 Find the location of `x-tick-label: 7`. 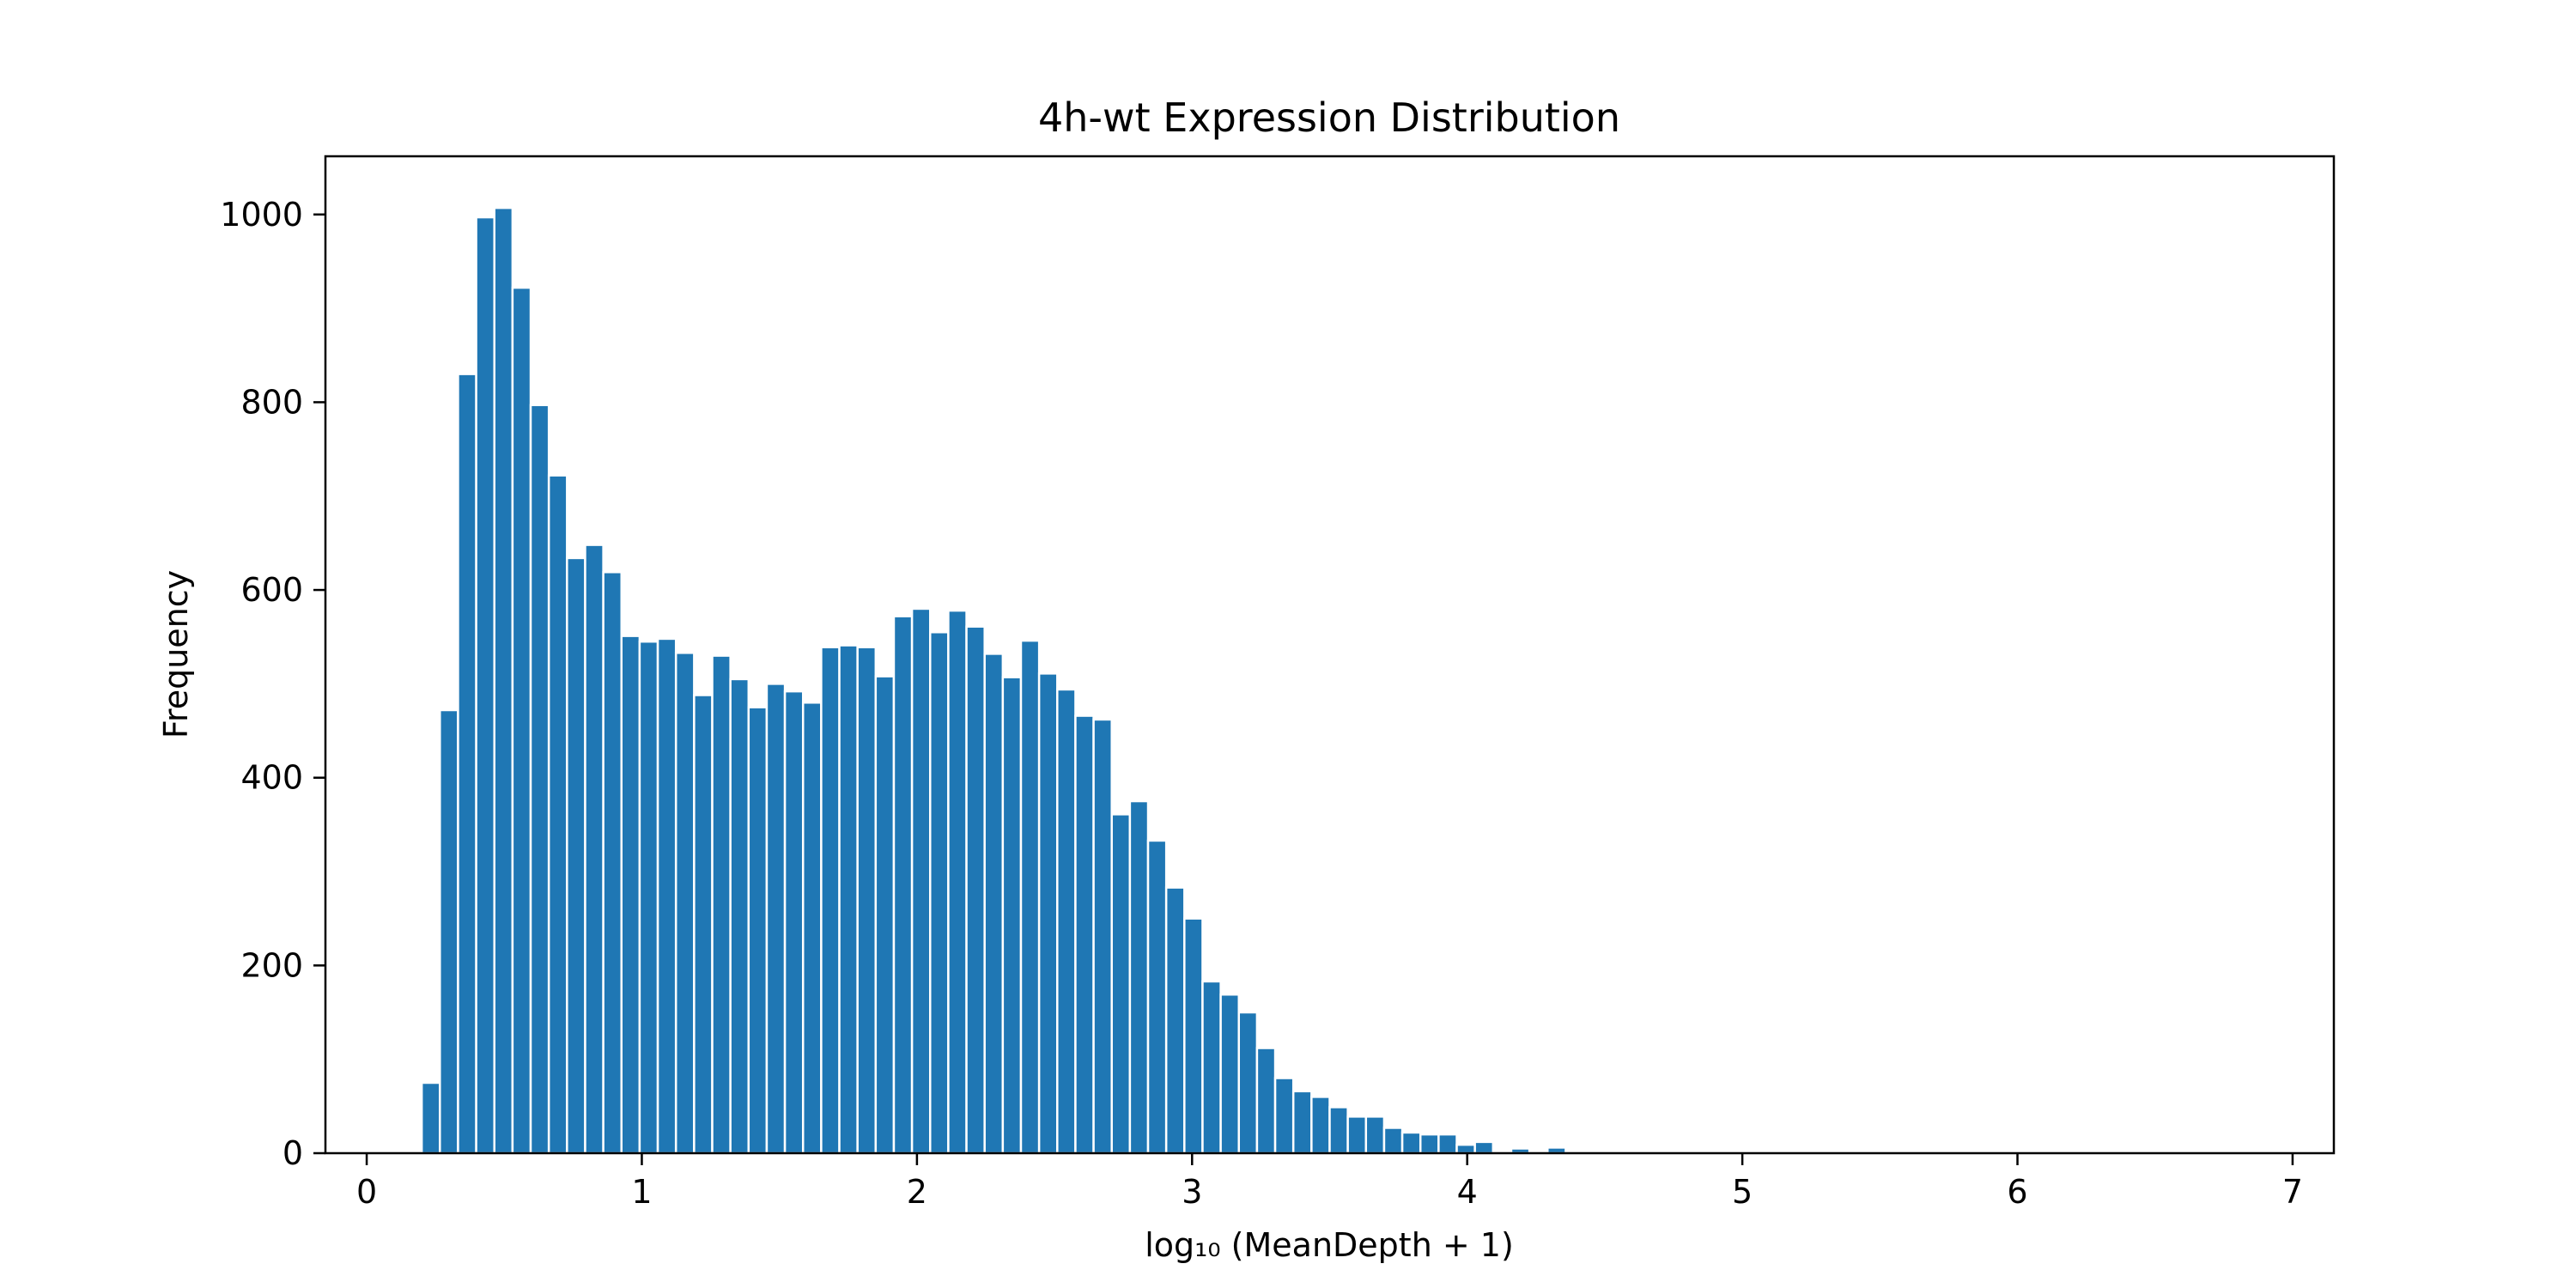

x-tick-label: 7 is located at coordinates (2292, 1192).